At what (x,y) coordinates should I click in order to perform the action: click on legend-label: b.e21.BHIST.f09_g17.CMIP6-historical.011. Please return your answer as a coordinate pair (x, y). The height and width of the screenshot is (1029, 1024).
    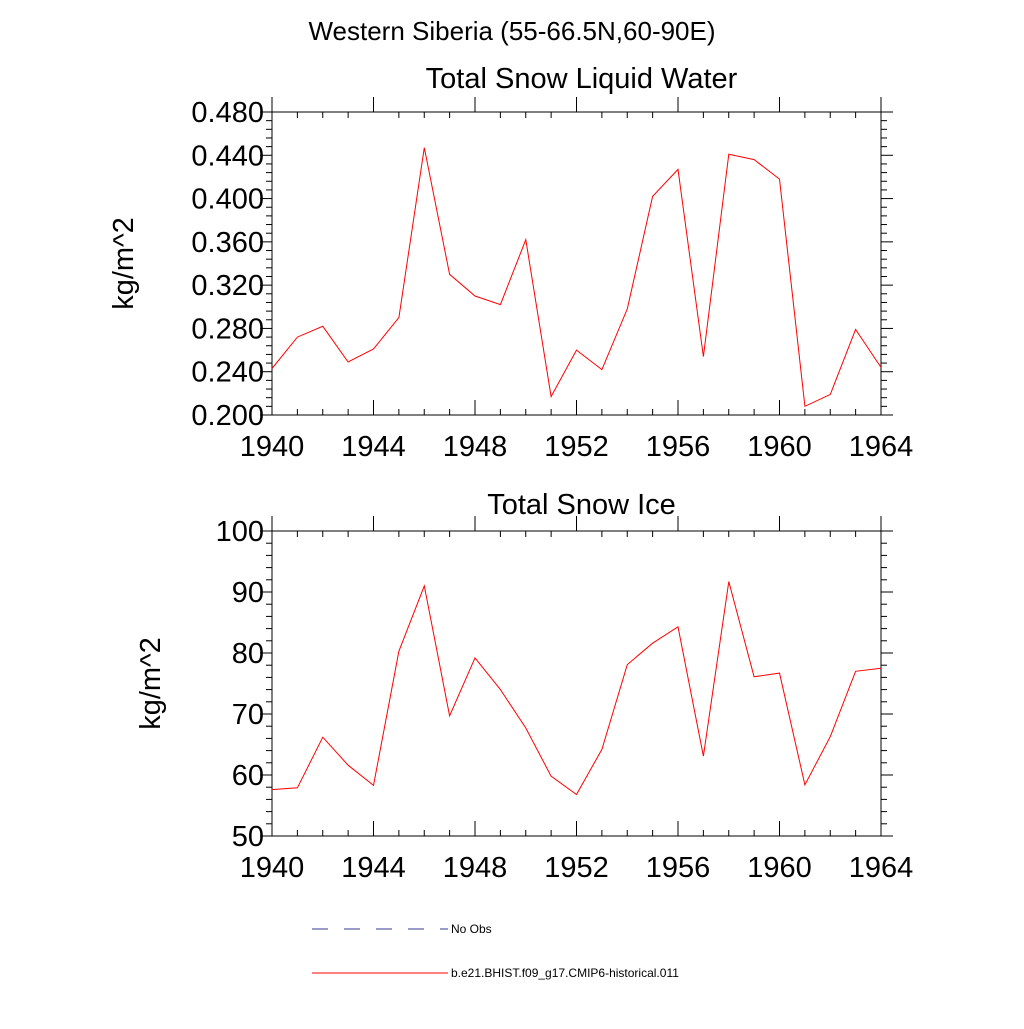
    Looking at the image, I should click on (565, 973).